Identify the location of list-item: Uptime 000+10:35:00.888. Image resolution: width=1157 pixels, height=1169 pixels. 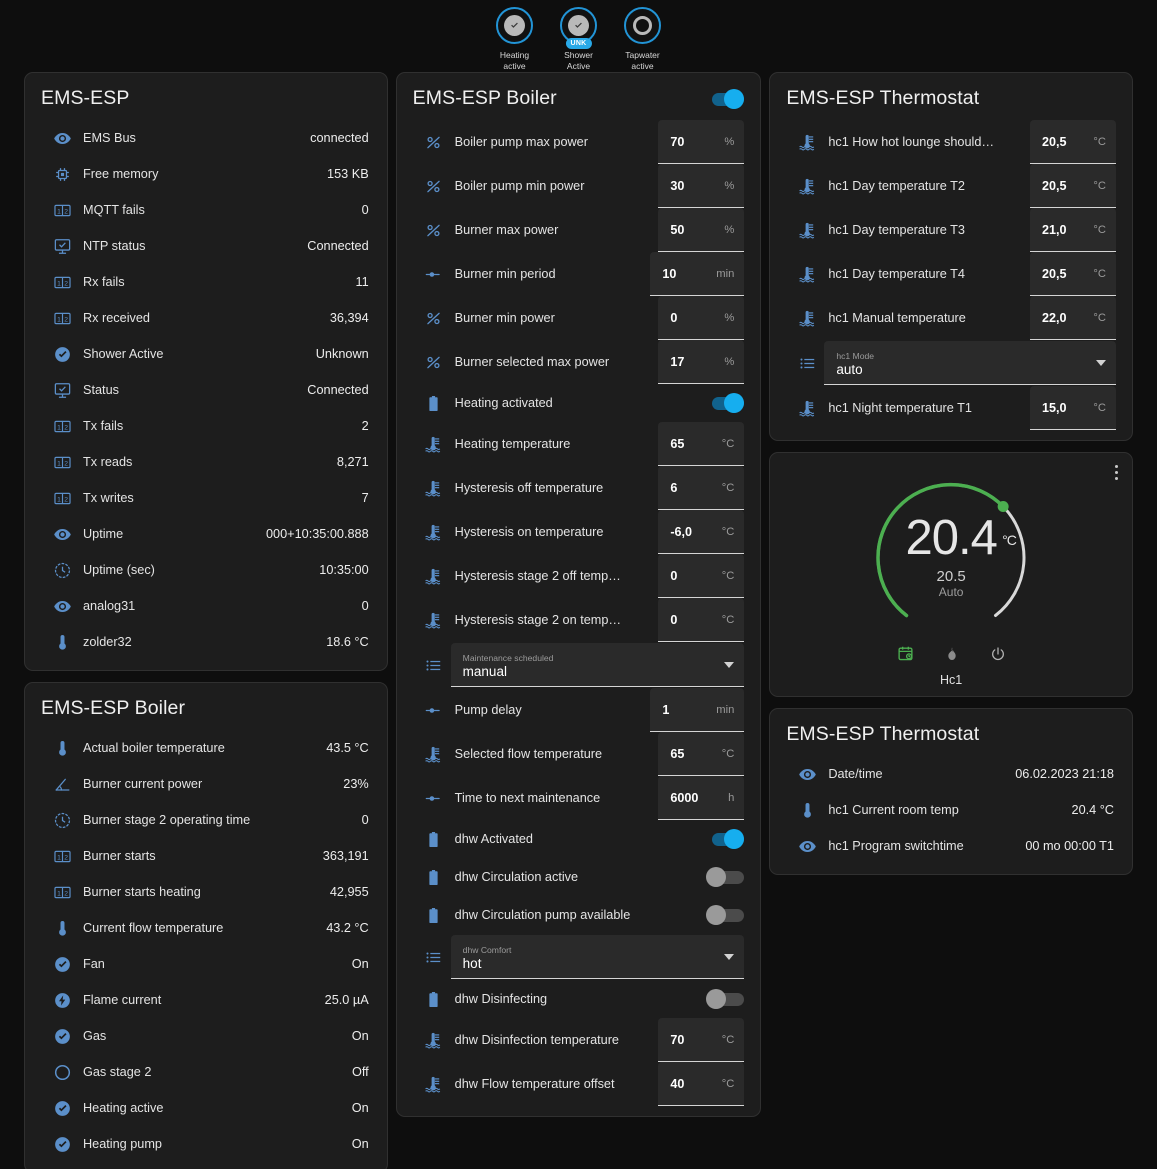
(206, 534).